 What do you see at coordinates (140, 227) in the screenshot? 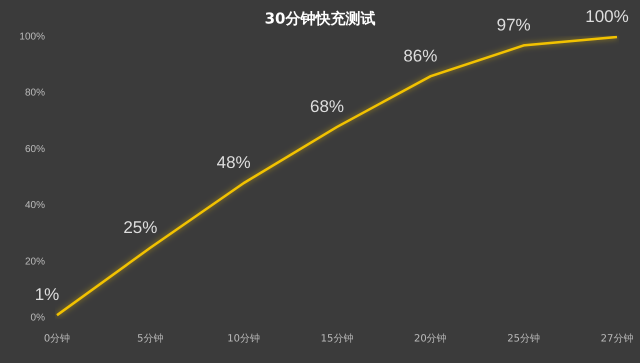
I see `data-label: 25%` at bounding box center [140, 227].